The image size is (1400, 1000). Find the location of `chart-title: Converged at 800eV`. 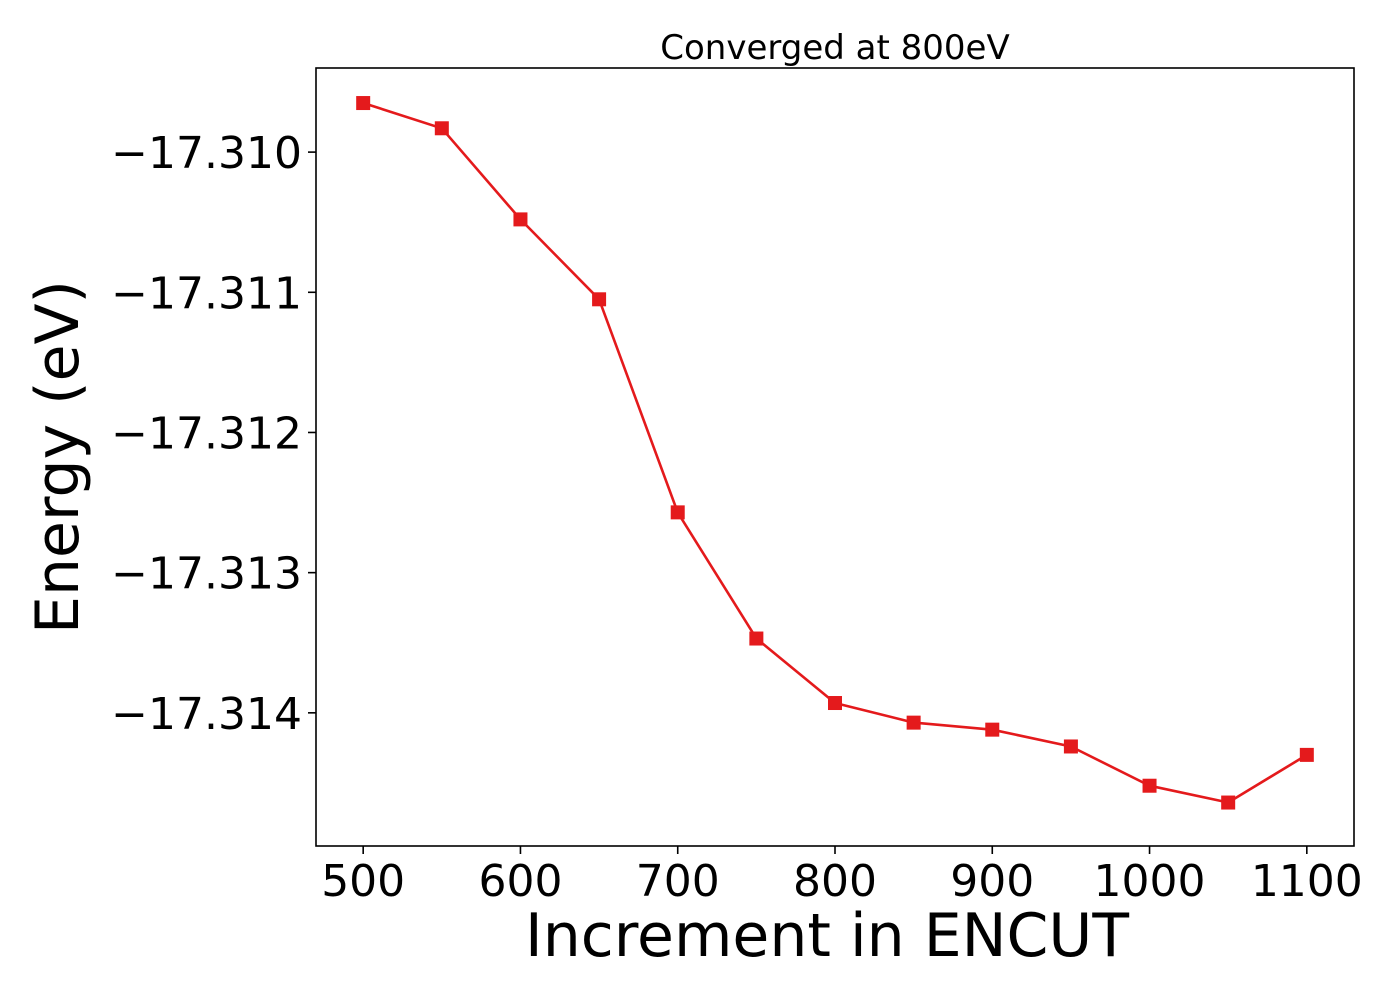

chart-title: Converged at 800eV is located at coordinates (834, 48).